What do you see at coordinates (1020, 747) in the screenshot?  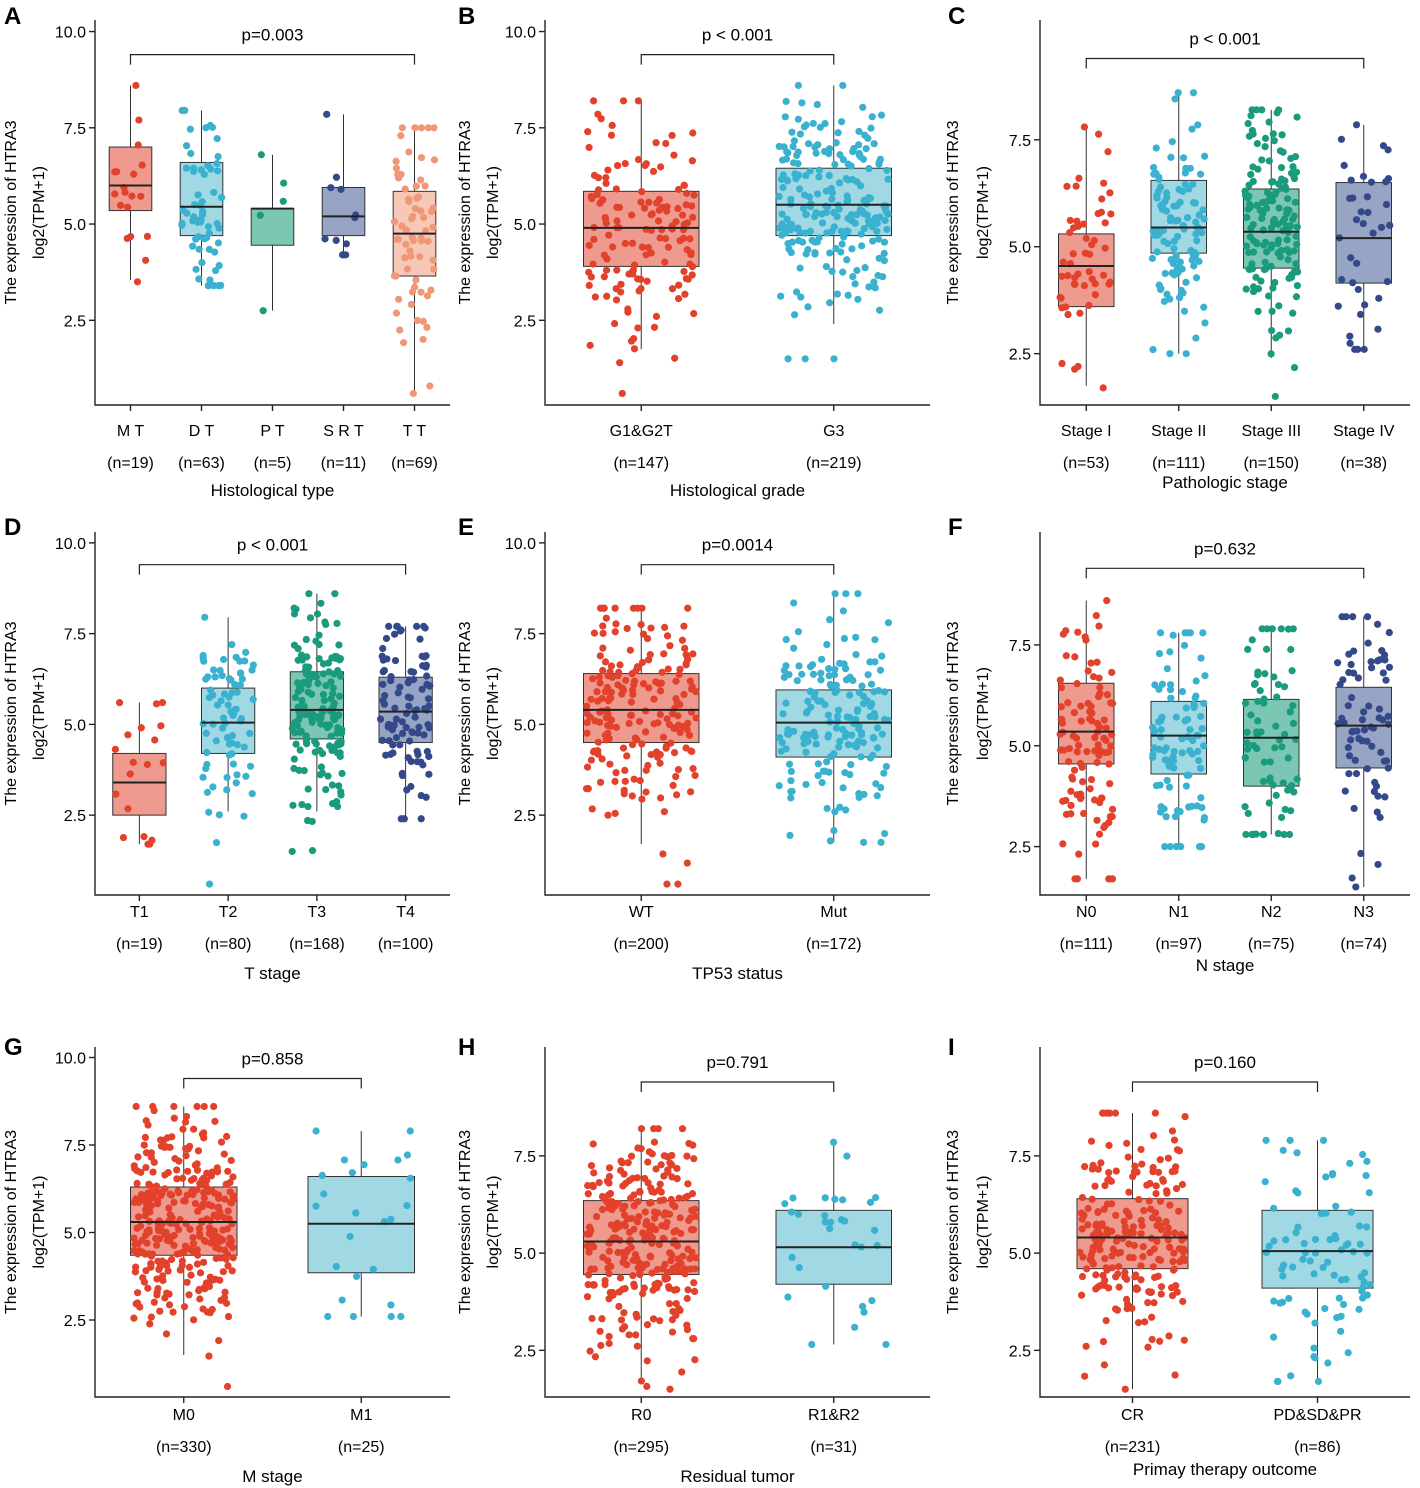 I see `y-tick-label: 5.0` at bounding box center [1020, 747].